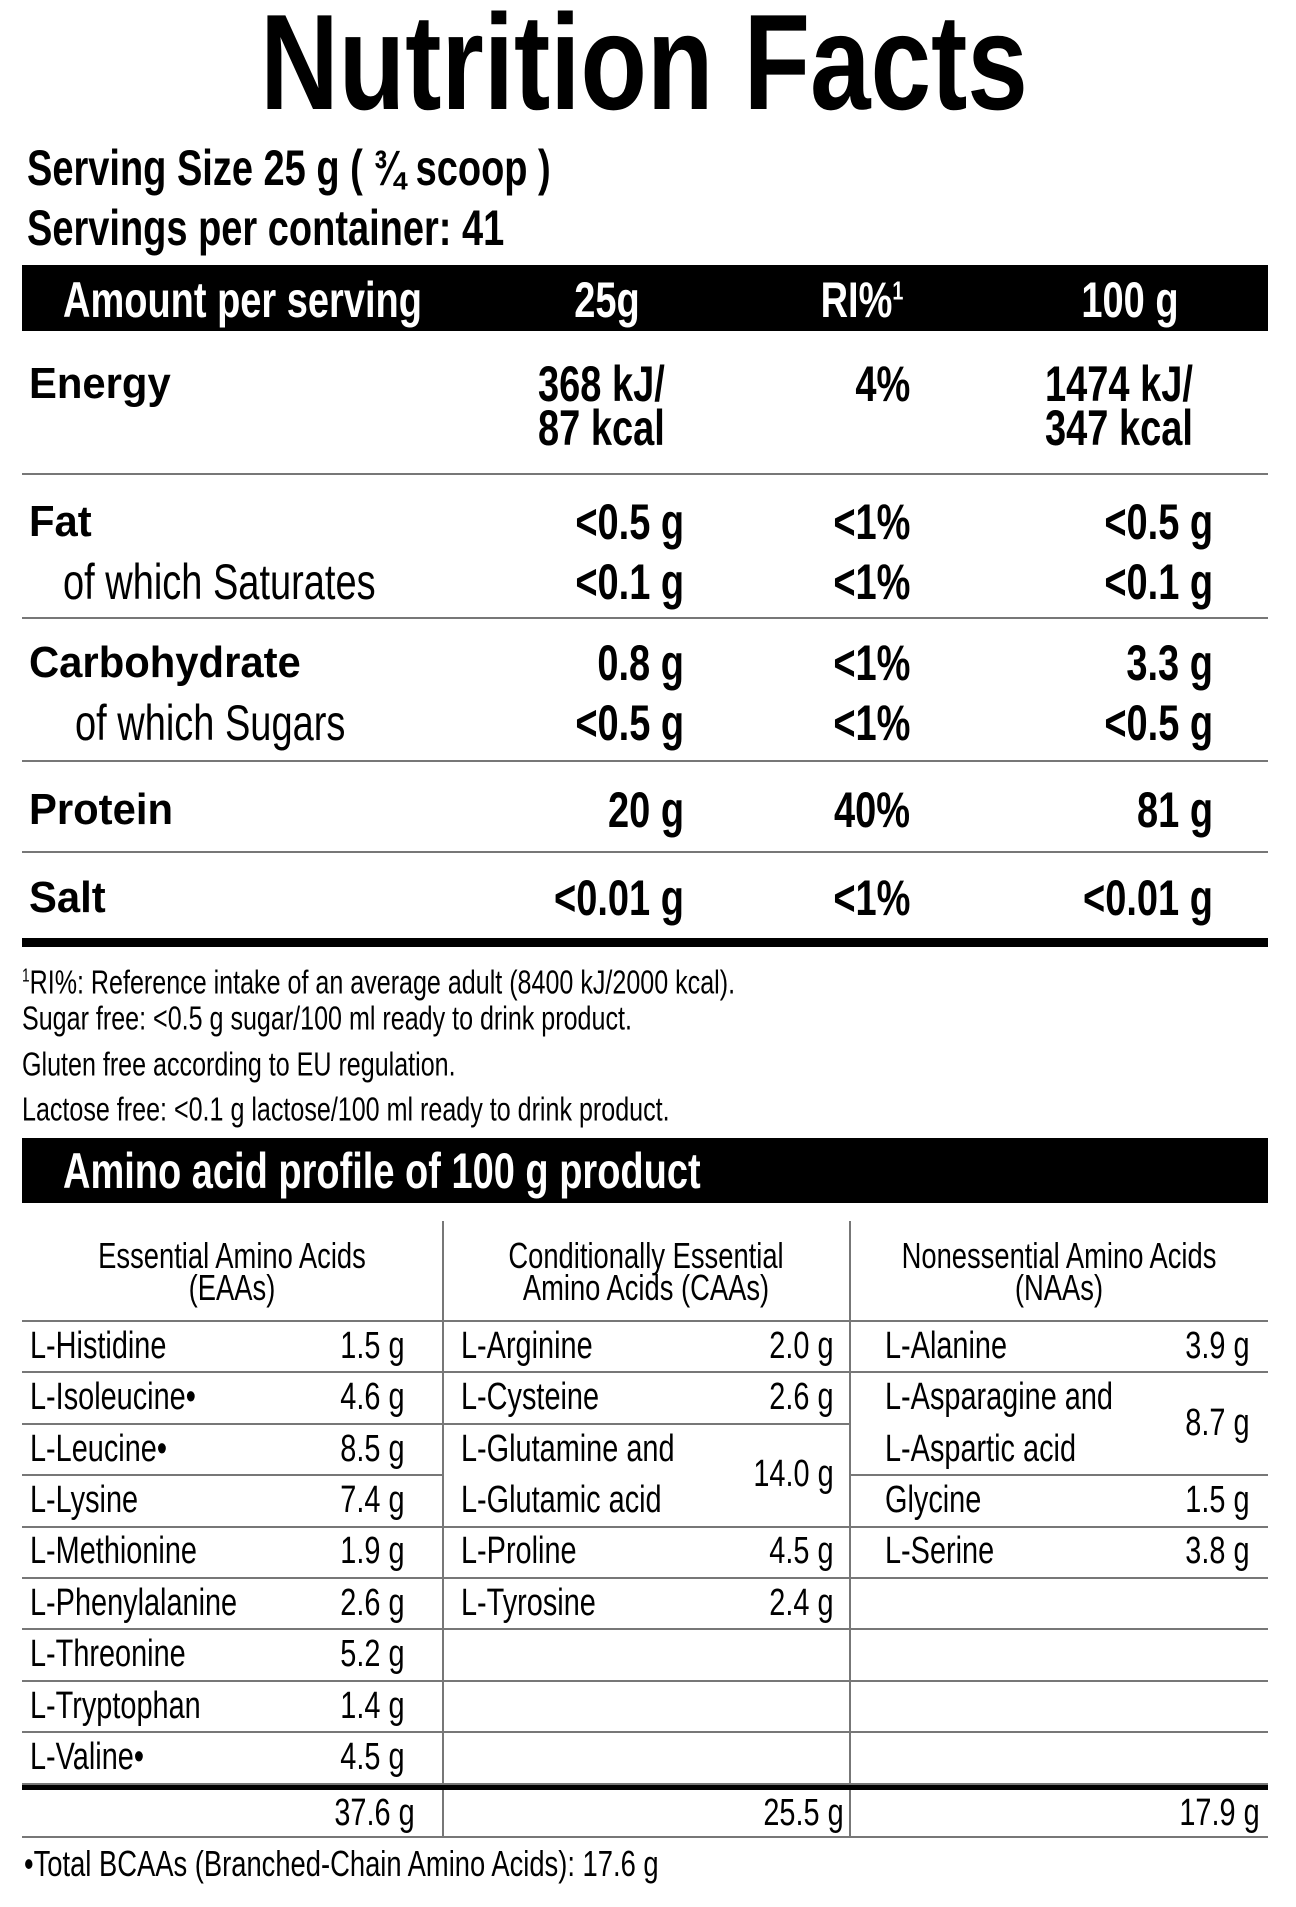 The height and width of the screenshot is (1907, 1296). I want to click on protein-ri: 40%, so click(871, 810).